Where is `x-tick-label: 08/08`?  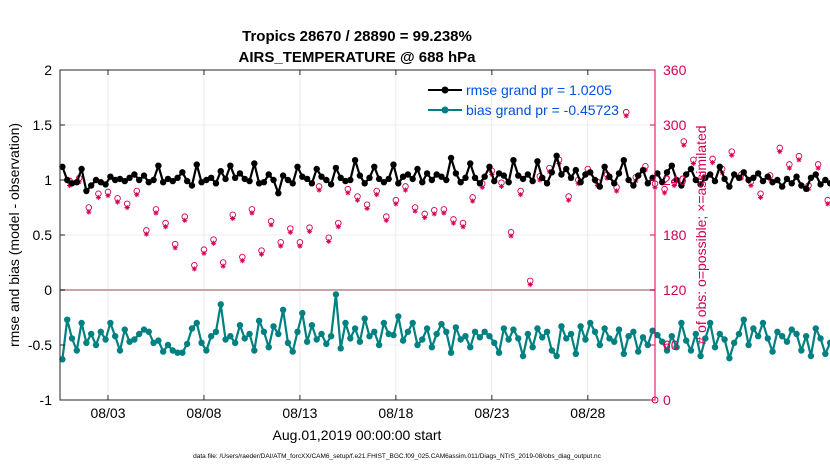
x-tick-label: 08/08 is located at coordinates (203, 413).